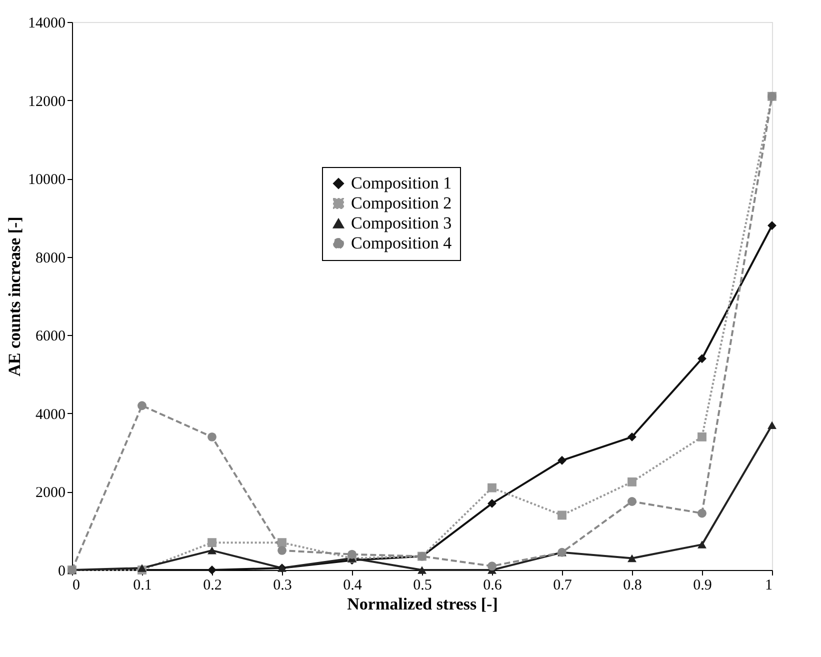 The width and height of the screenshot is (821, 657). I want to click on legend-label: Composition 2, so click(401, 203).